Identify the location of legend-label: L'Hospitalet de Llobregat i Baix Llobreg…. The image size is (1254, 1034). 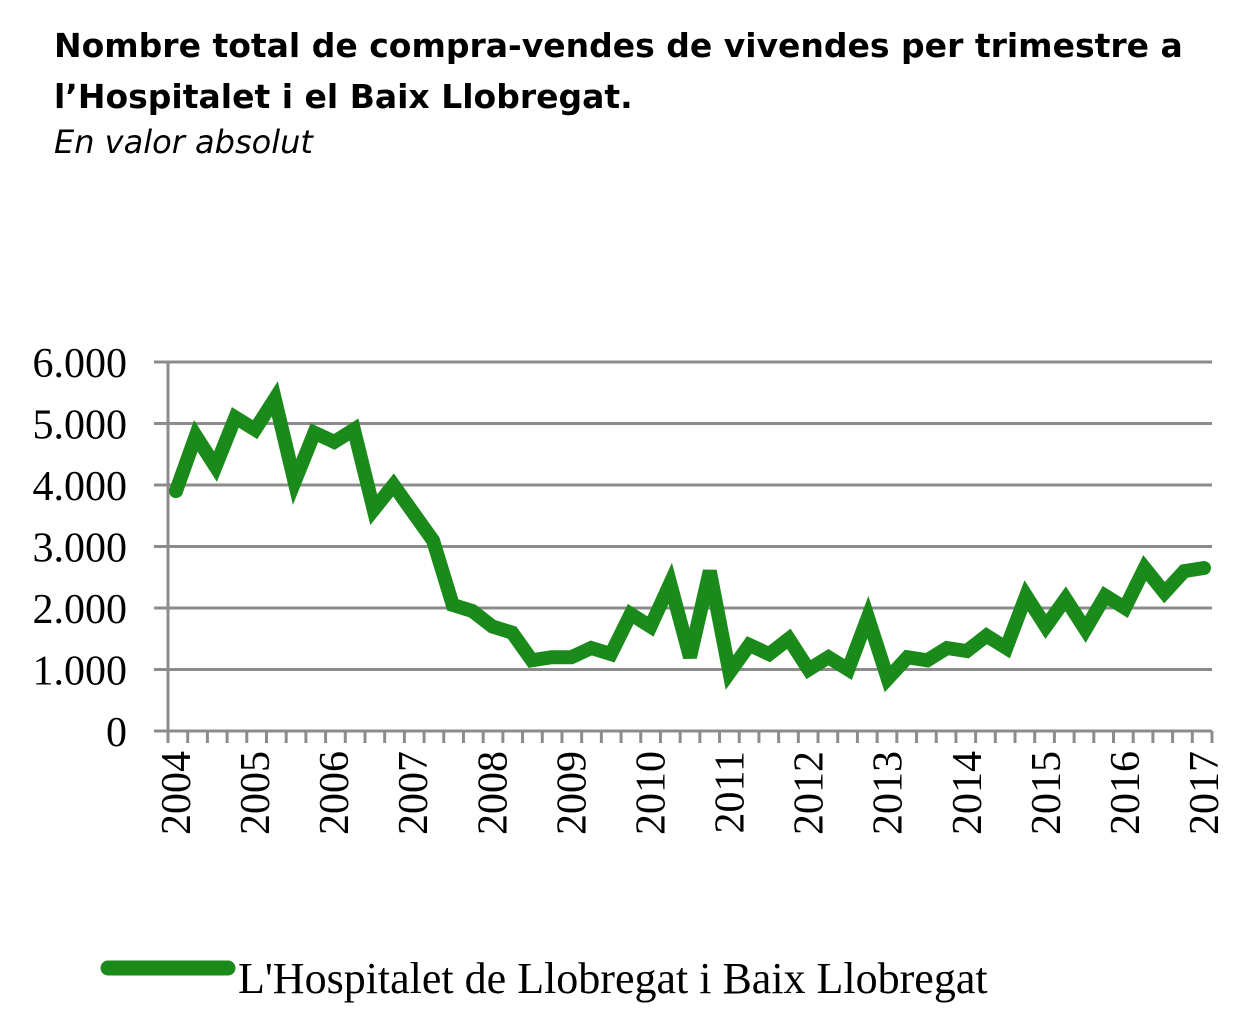
(613, 978).